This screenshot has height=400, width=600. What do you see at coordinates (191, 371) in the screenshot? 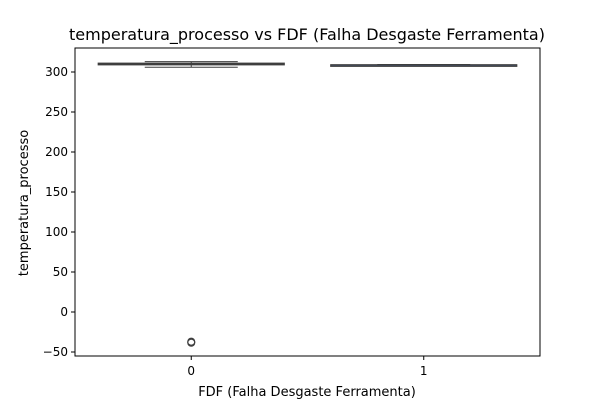
I see `x-tick-label: 0` at bounding box center [191, 371].